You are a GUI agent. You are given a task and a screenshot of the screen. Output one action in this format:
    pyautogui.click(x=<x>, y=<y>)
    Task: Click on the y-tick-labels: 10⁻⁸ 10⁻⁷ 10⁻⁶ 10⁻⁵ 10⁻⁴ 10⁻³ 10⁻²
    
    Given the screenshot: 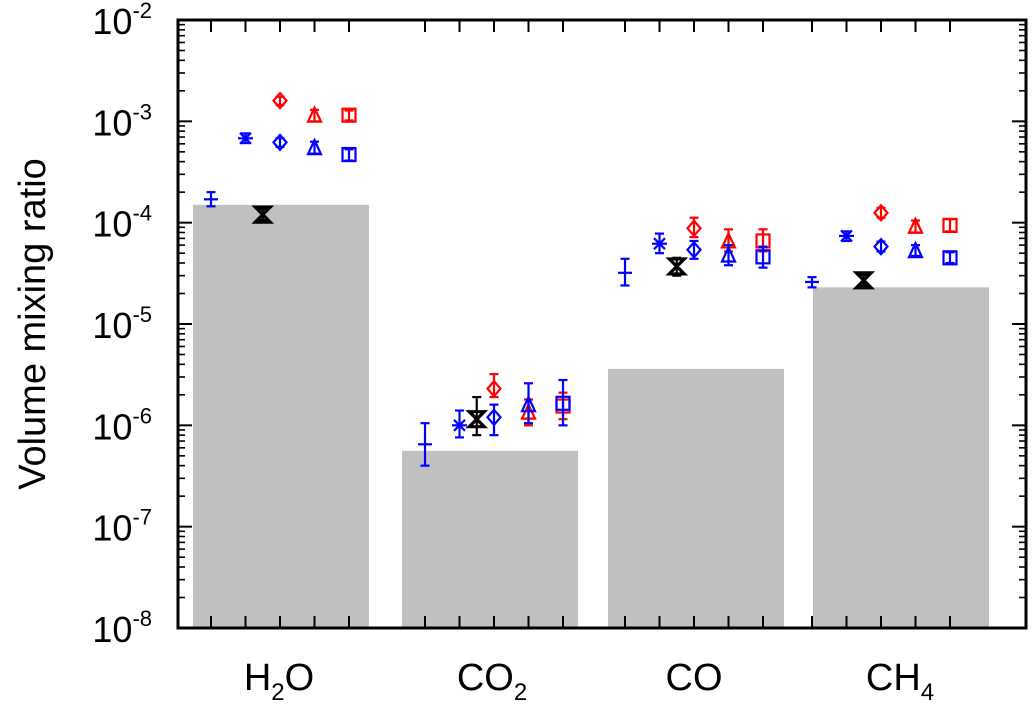 What is the action you would take?
    pyautogui.click(x=122, y=325)
    